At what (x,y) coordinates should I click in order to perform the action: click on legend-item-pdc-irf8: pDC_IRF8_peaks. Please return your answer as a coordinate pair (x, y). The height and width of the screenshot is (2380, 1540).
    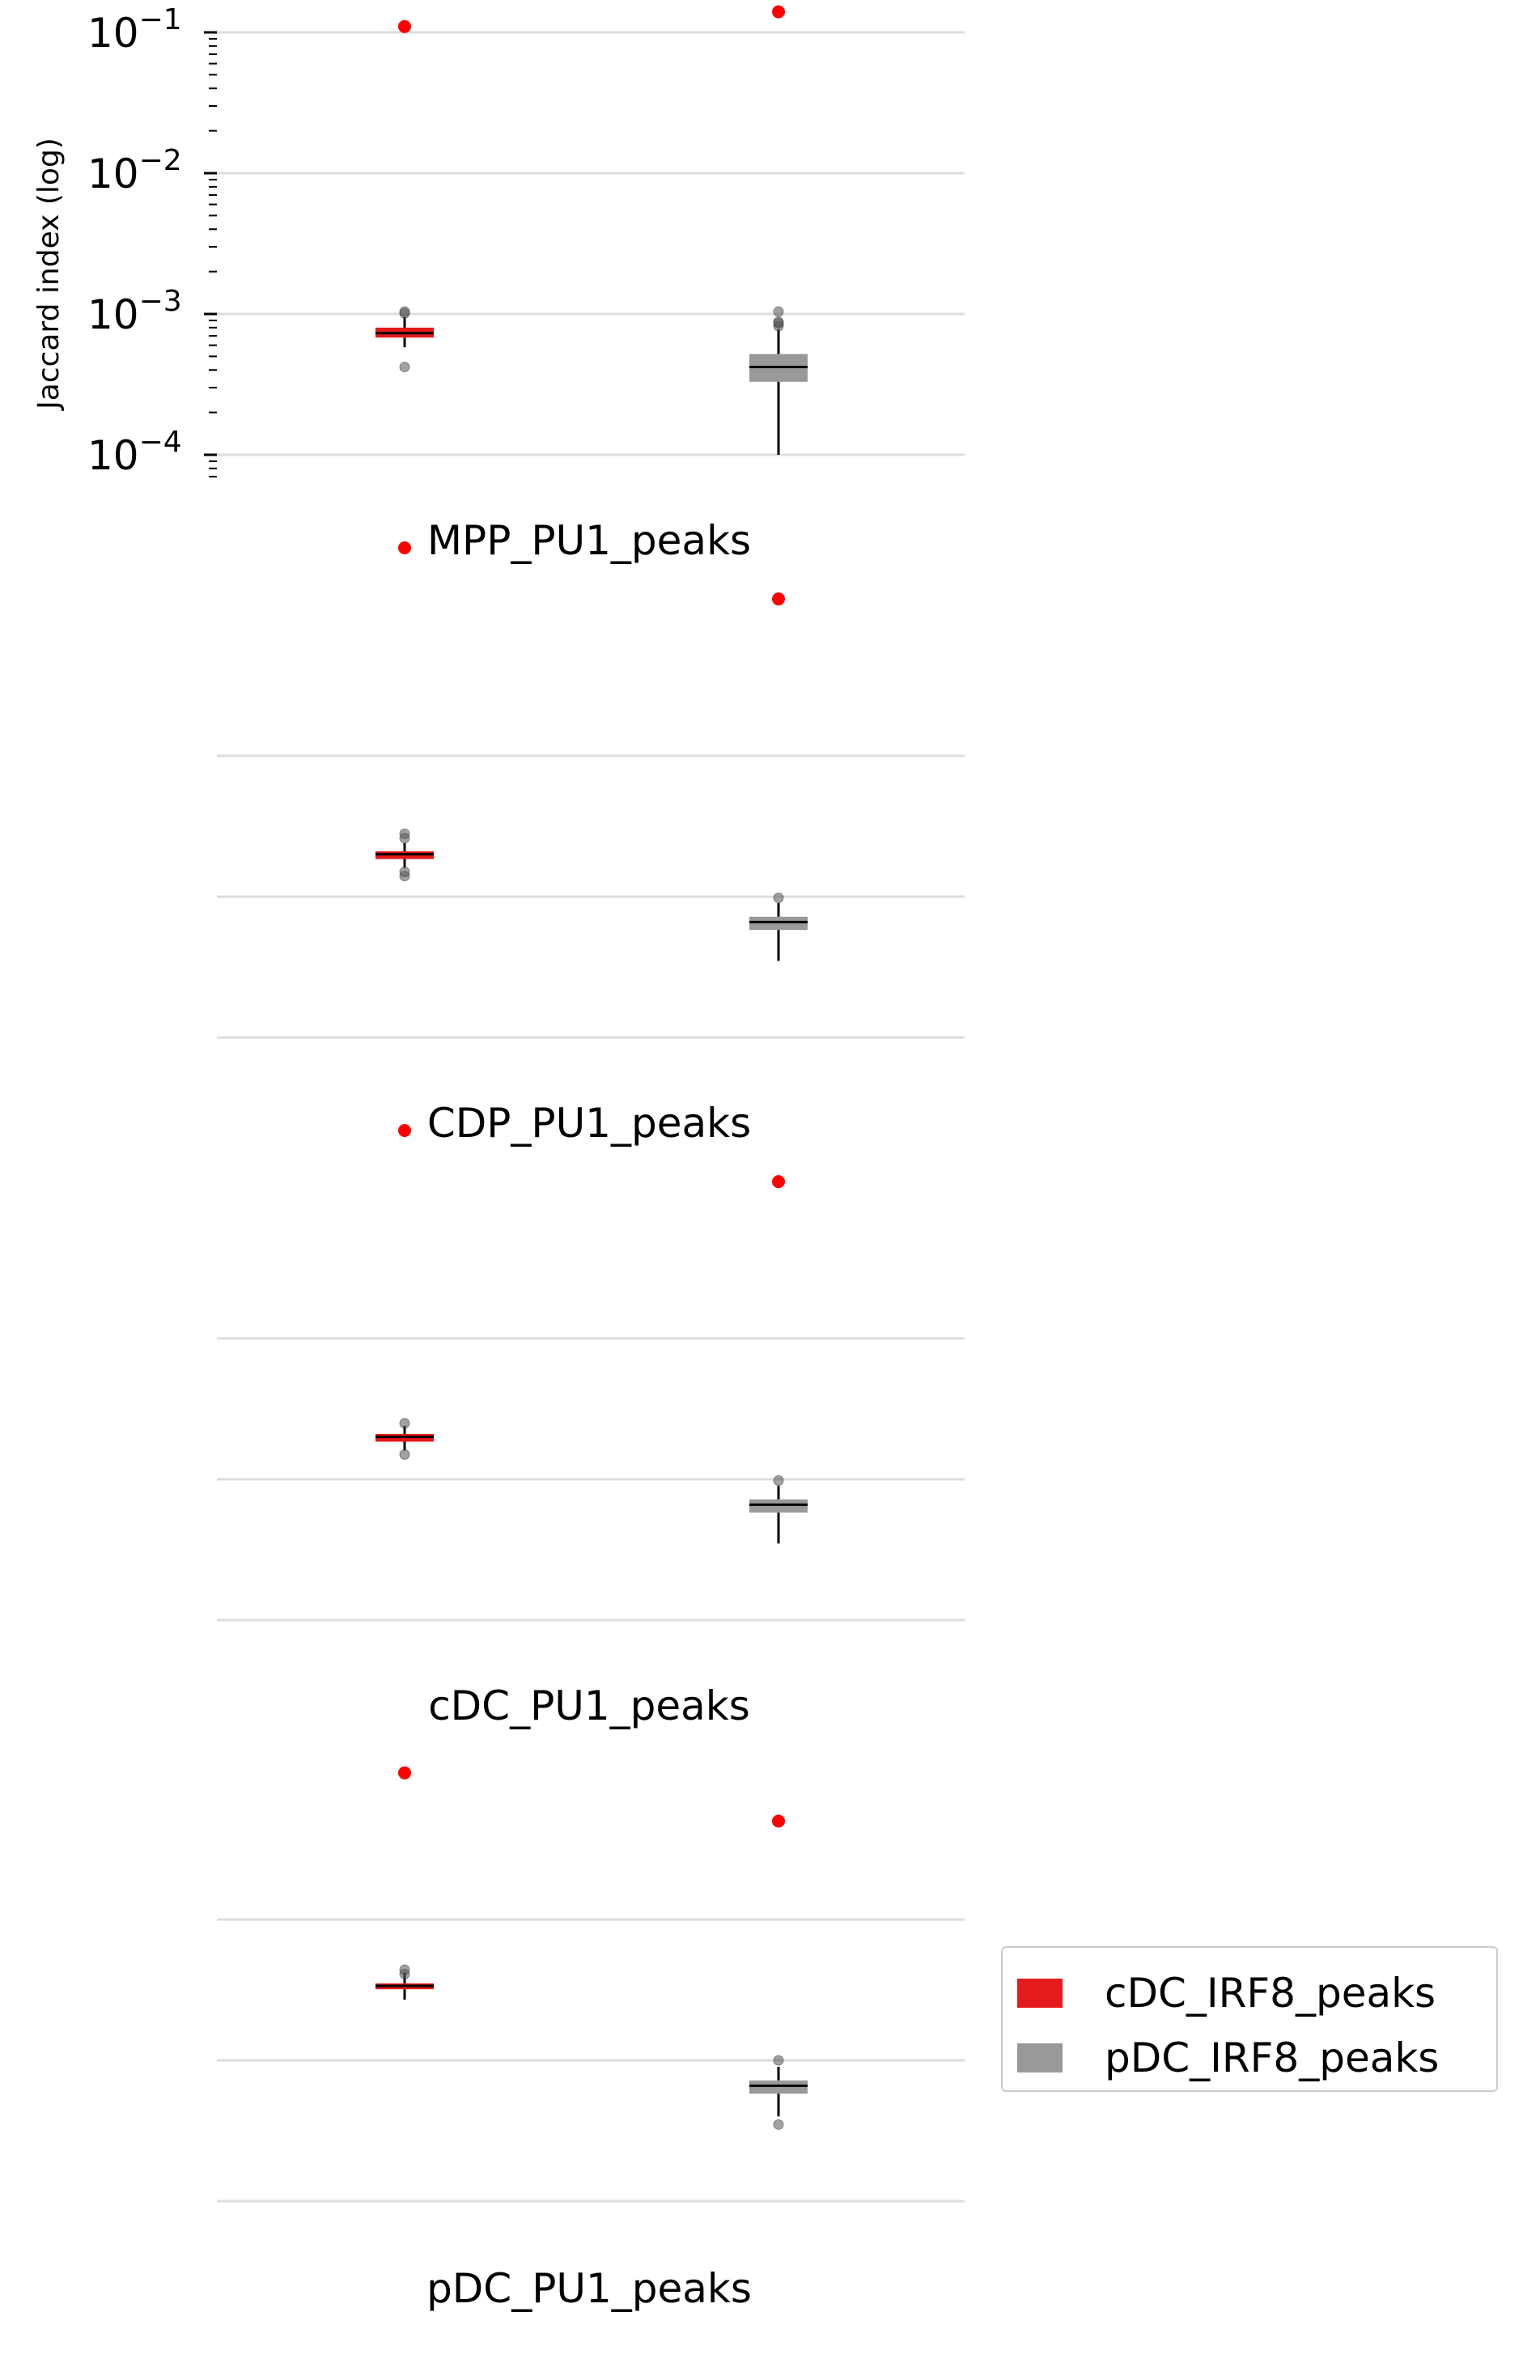
    Looking at the image, I should click on (1228, 2058).